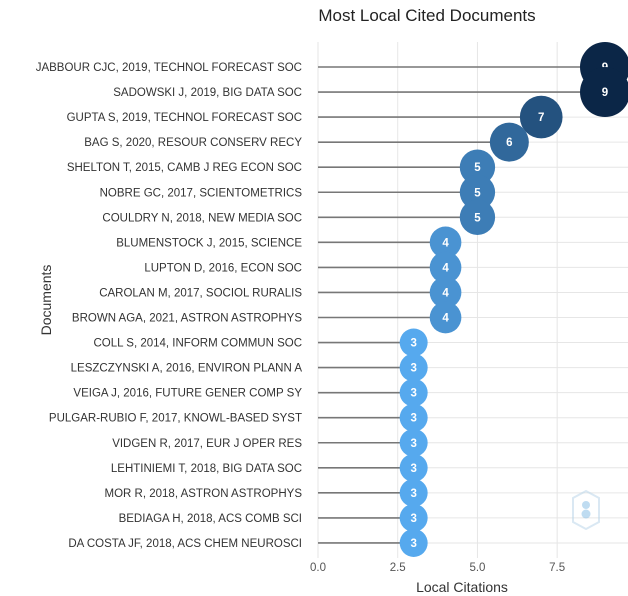  What do you see at coordinates (169, 68) in the screenshot?
I see `y-tick-label: JABBOUR CJC, 2019, TECHNOL FORECAST SOC` at bounding box center [169, 68].